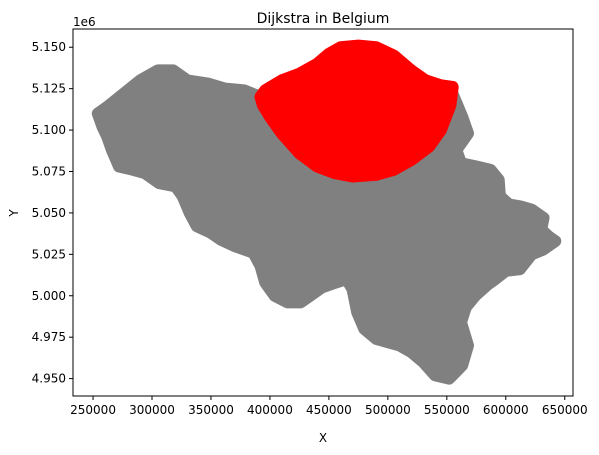 This screenshot has width=599, height=455. What do you see at coordinates (447, 410) in the screenshot?
I see `x-tick-label: 550000` at bounding box center [447, 410].